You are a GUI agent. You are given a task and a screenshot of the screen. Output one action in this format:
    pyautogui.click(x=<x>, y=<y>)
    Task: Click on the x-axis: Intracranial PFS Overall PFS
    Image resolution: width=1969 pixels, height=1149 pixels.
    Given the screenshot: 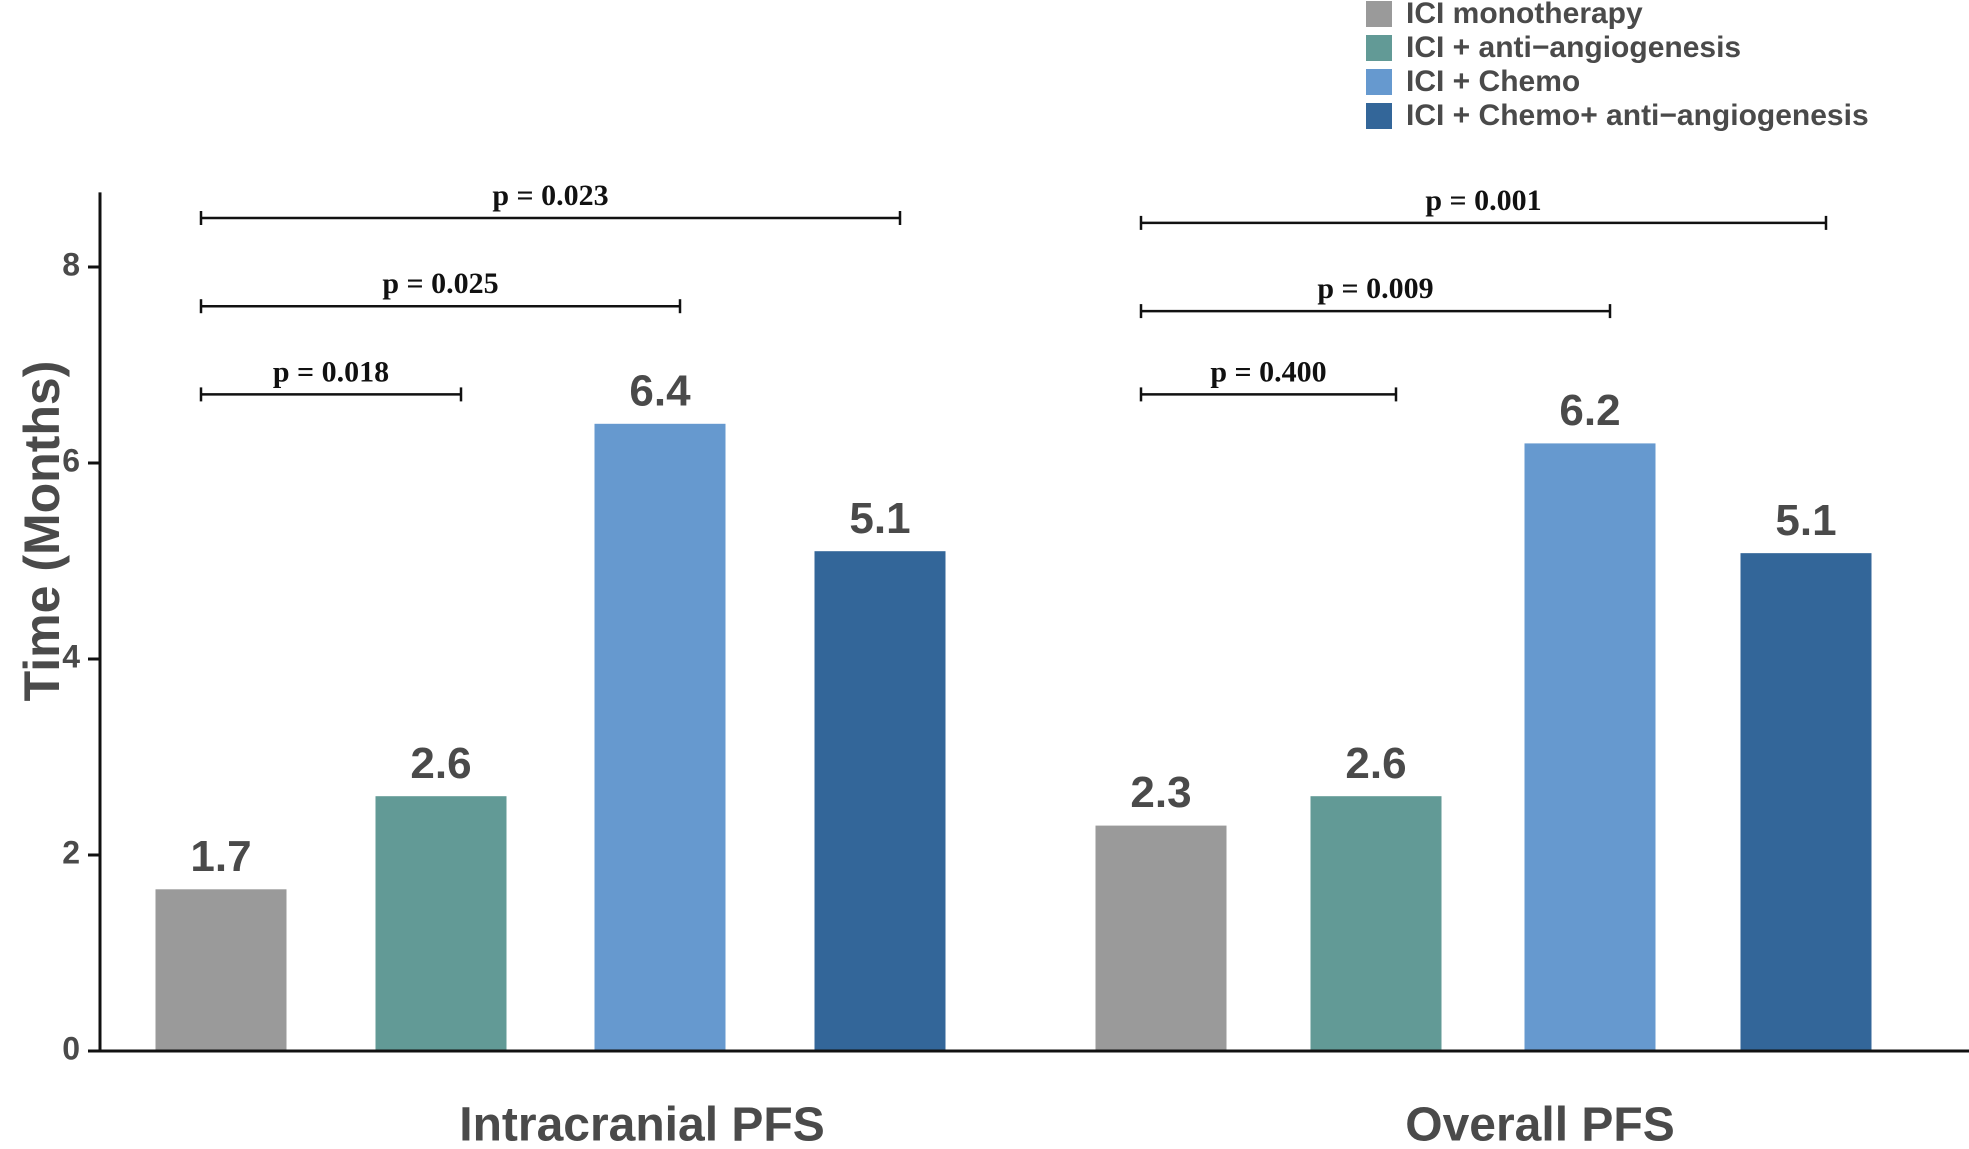 What is the action you would take?
    pyautogui.click(x=1034, y=1099)
    